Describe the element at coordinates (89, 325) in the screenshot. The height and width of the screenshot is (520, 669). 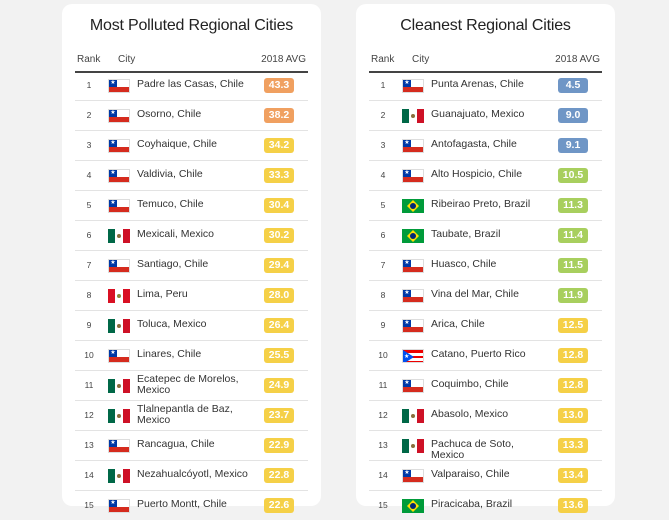
I see `rank-cell: 9` at that location.